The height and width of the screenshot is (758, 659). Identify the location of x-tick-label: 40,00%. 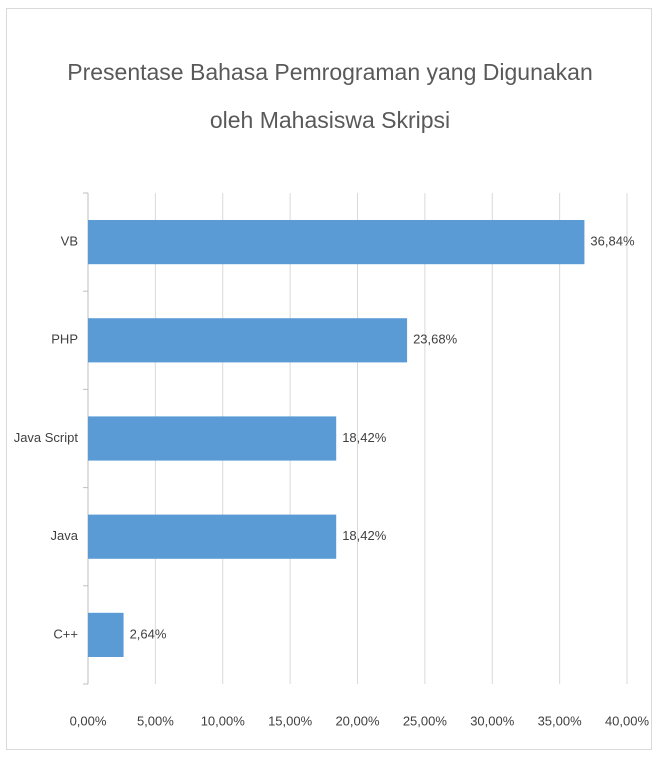
(627, 720).